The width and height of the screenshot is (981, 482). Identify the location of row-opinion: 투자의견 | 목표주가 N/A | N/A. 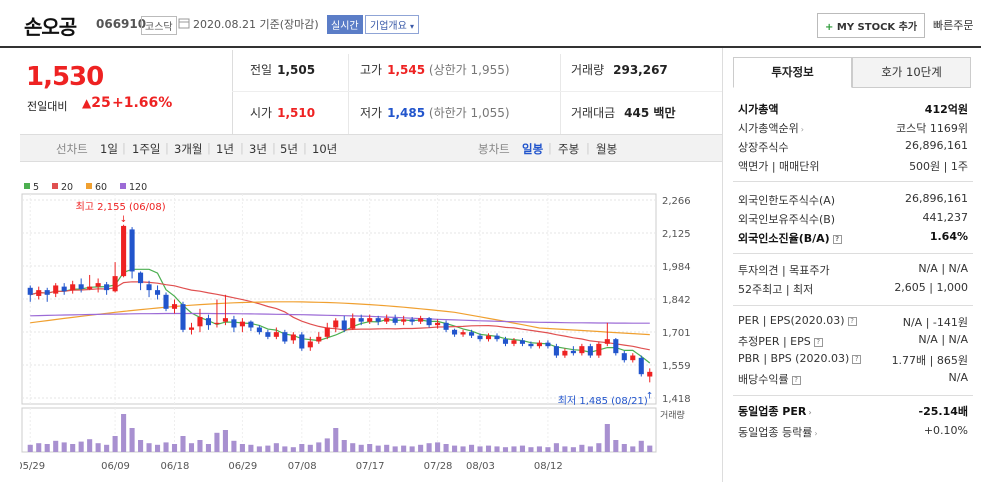
(853, 271).